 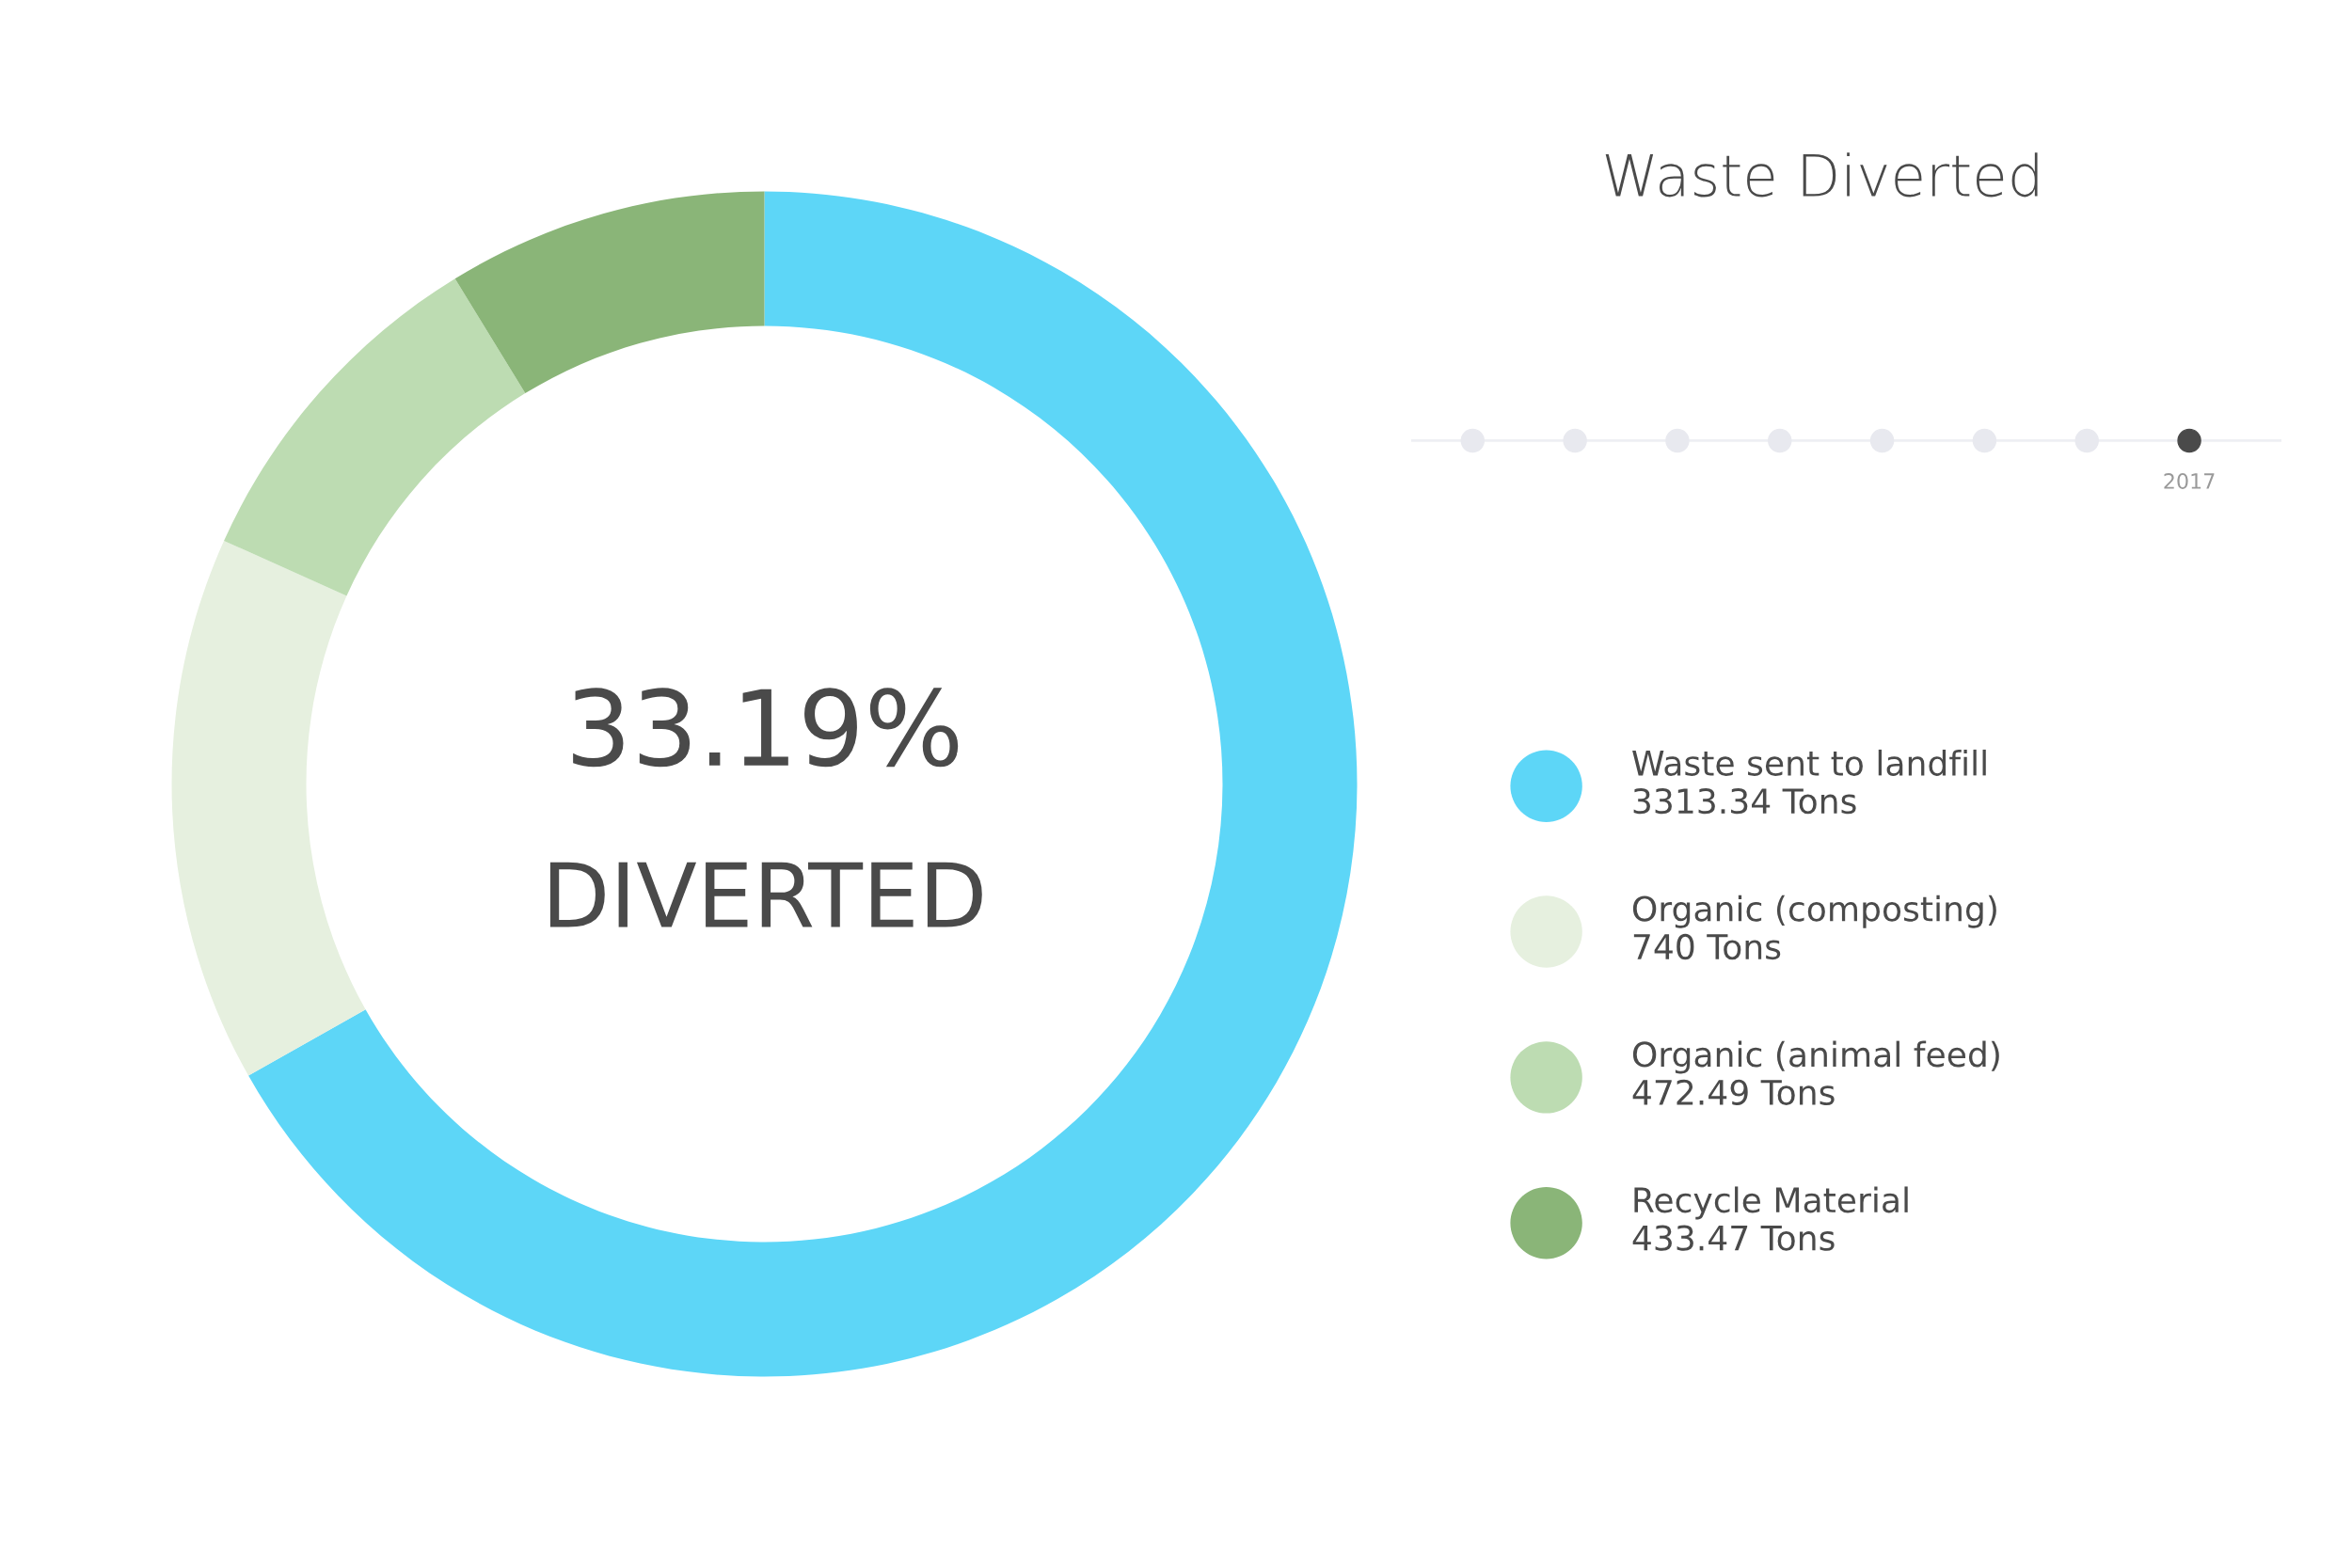 What do you see at coordinates (2189, 481) in the screenshot?
I see `text: 2017` at bounding box center [2189, 481].